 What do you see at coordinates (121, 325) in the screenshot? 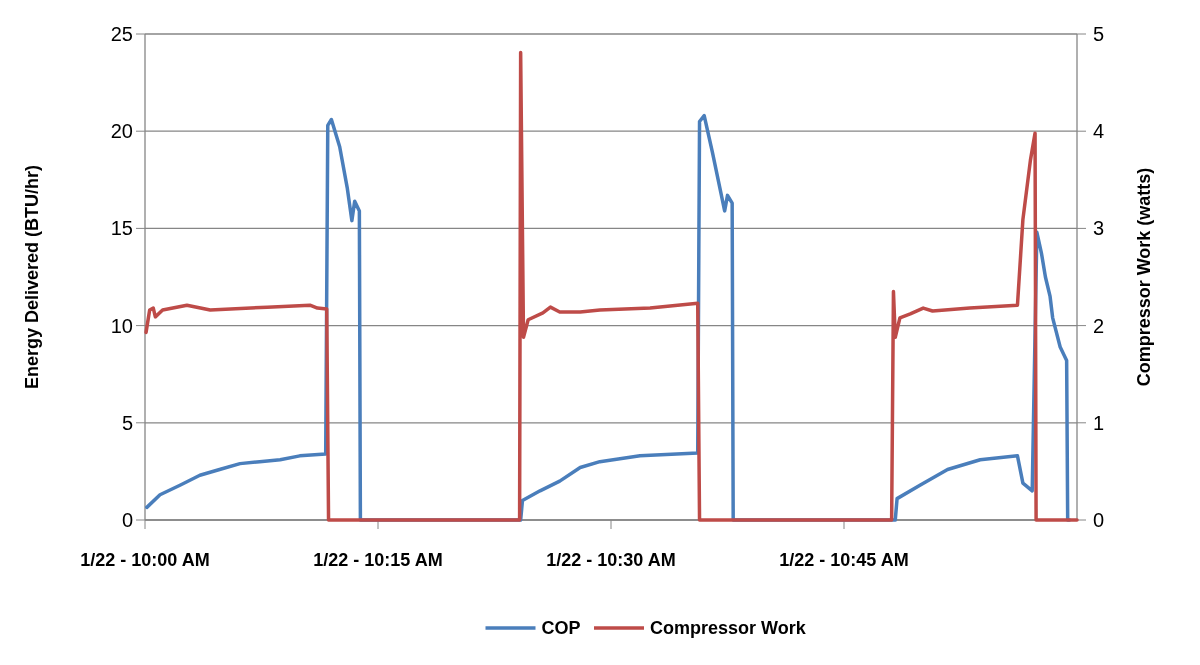
I see `y-tick-label: 10` at bounding box center [121, 325].